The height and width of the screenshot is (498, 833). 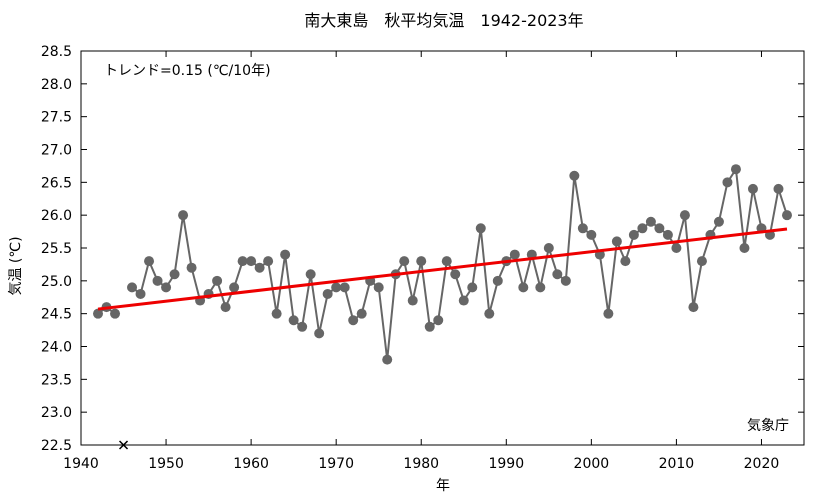 What do you see at coordinates (56, 183) in the screenshot?
I see `y-tick-label: 26.5` at bounding box center [56, 183].